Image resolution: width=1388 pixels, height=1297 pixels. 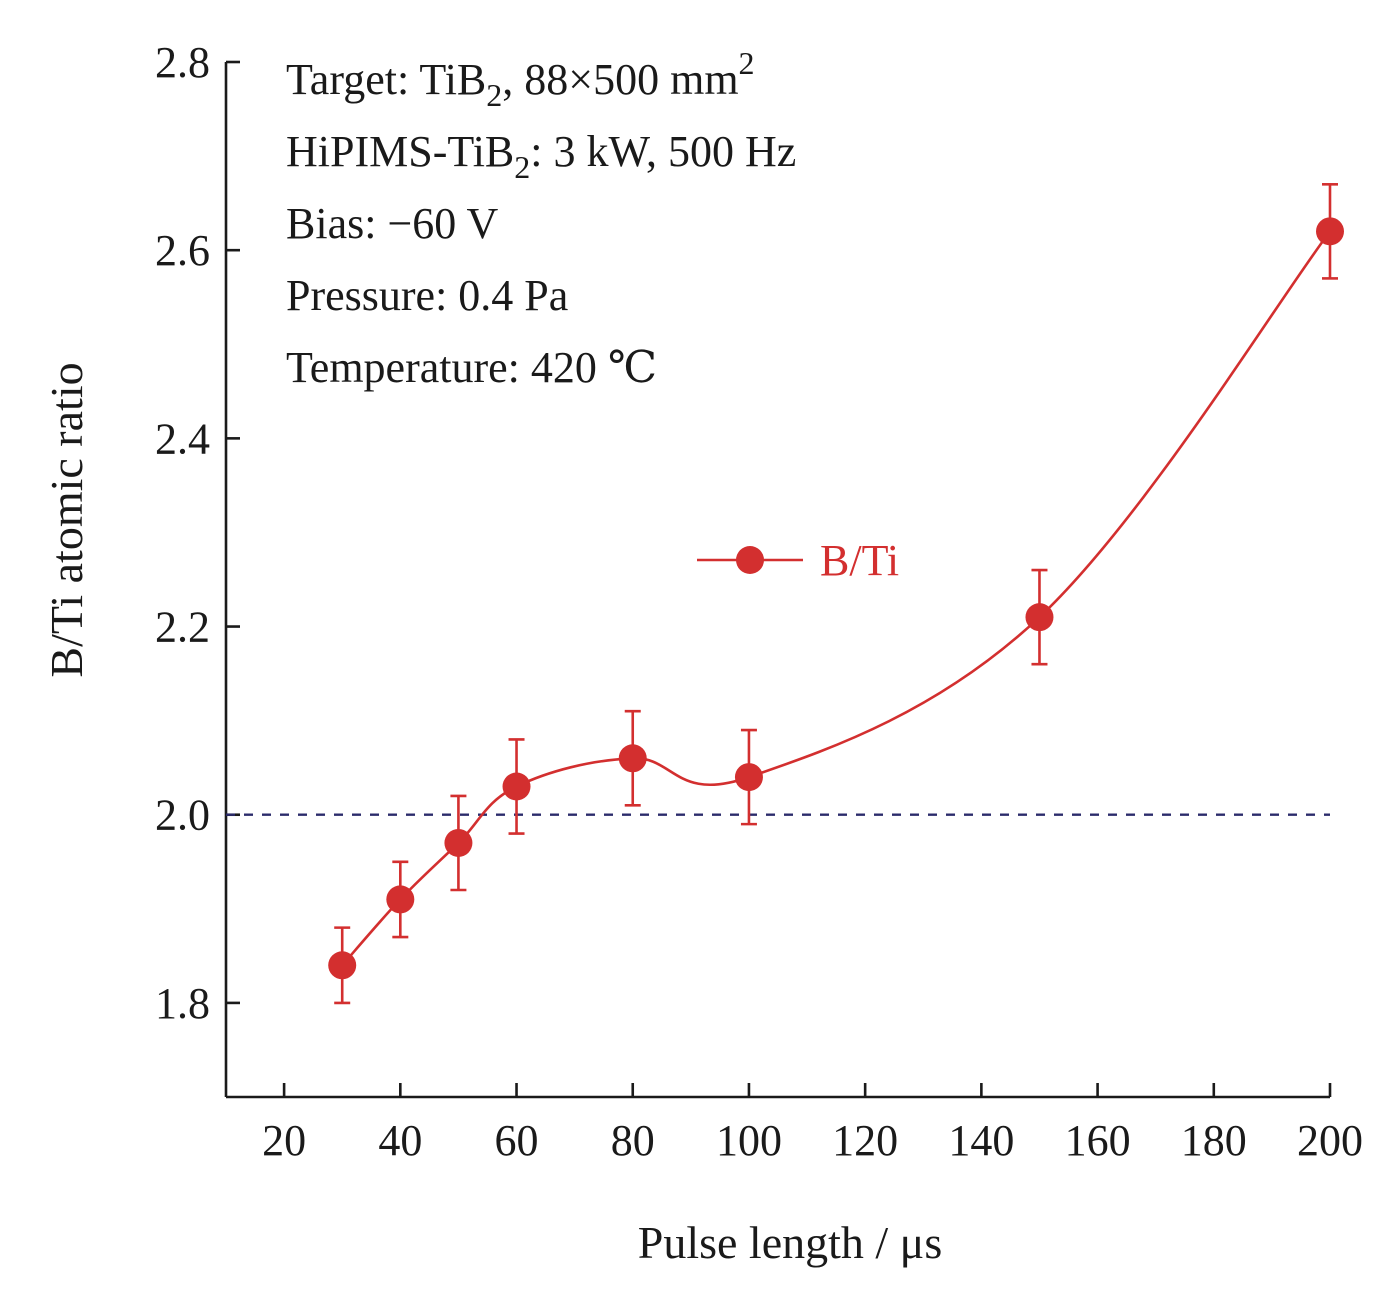 What do you see at coordinates (182, 1003) in the screenshot?
I see `y-tick-label: 1.8` at bounding box center [182, 1003].